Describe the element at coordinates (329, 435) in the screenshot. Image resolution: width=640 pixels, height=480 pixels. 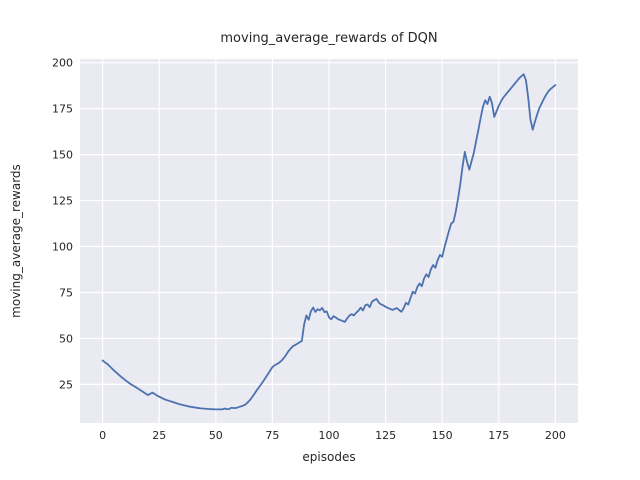
I see `x-tick-label: 100` at that location.